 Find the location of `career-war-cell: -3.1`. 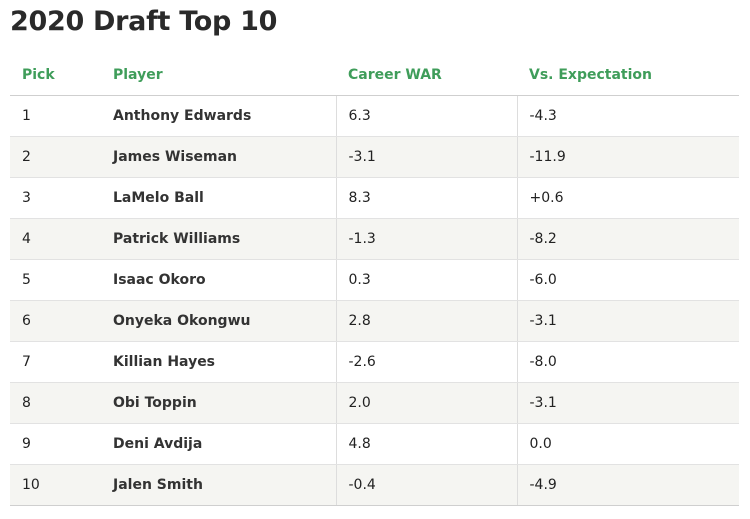

career-war-cell: -3.1 is located at coordinates (426, 157).